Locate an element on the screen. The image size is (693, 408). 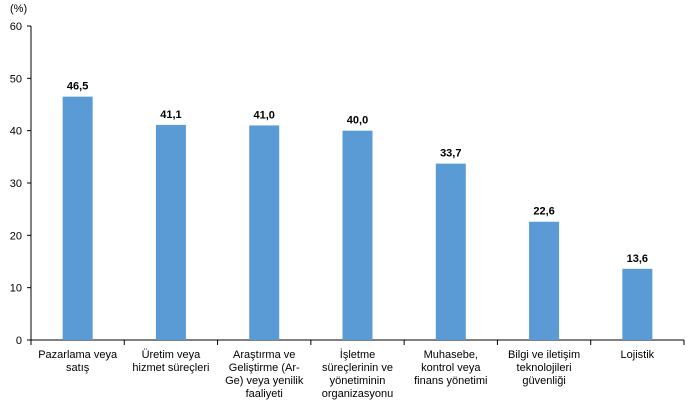
x-tick-label: Geliştirme (Ar- is located at coordinates (264, 368).